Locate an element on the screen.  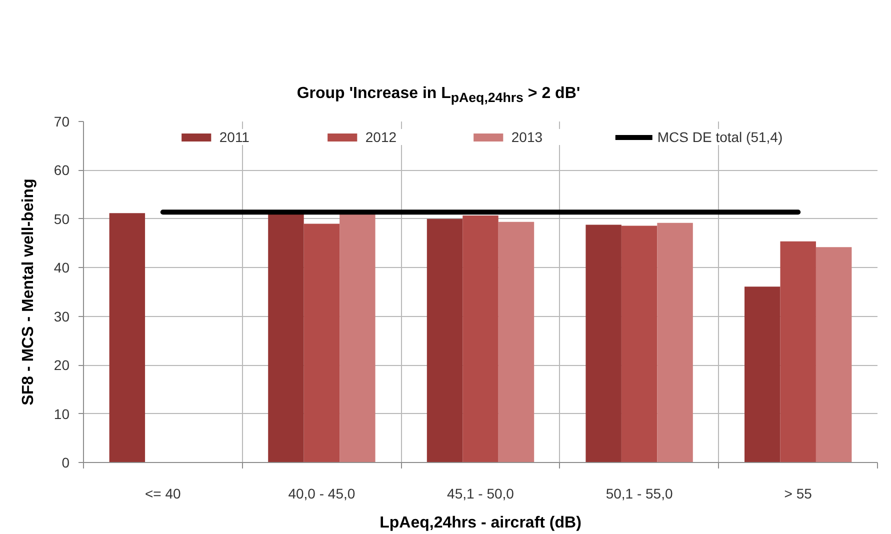
y-tick-label: 0 is located at coordinates (66, 462).